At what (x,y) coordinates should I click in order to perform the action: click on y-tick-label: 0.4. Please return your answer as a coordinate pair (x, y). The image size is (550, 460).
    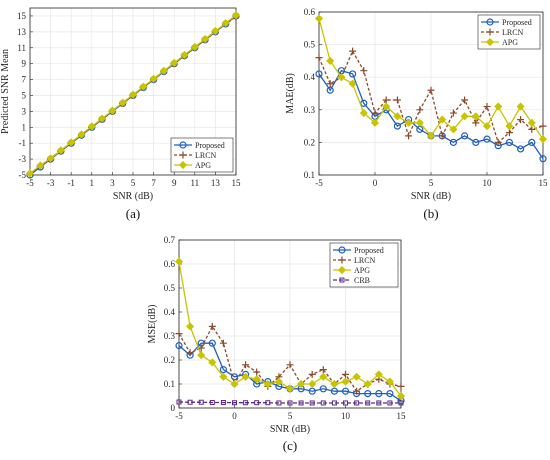
    Looking at the image, I should click on (170, 312).